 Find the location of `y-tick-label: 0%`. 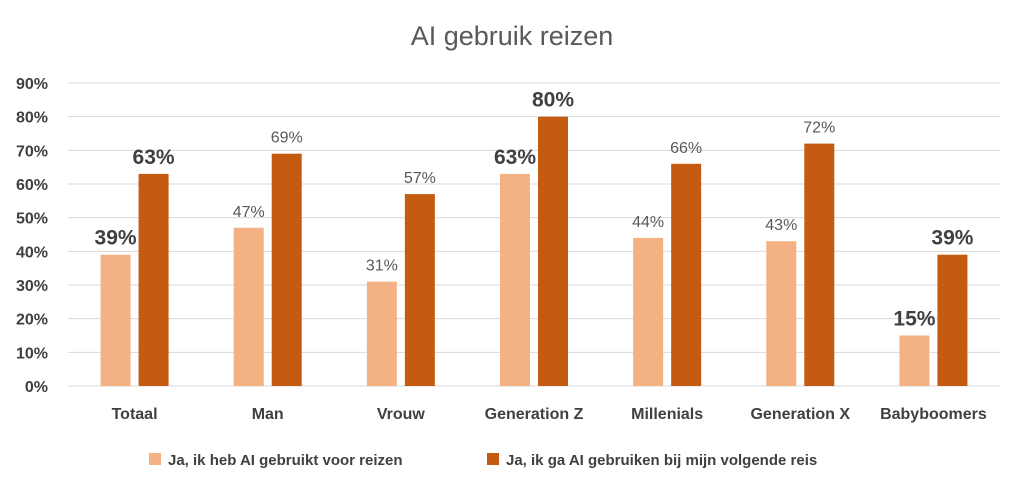

y-tick-label: 0% is located at coordinates (36, 387).